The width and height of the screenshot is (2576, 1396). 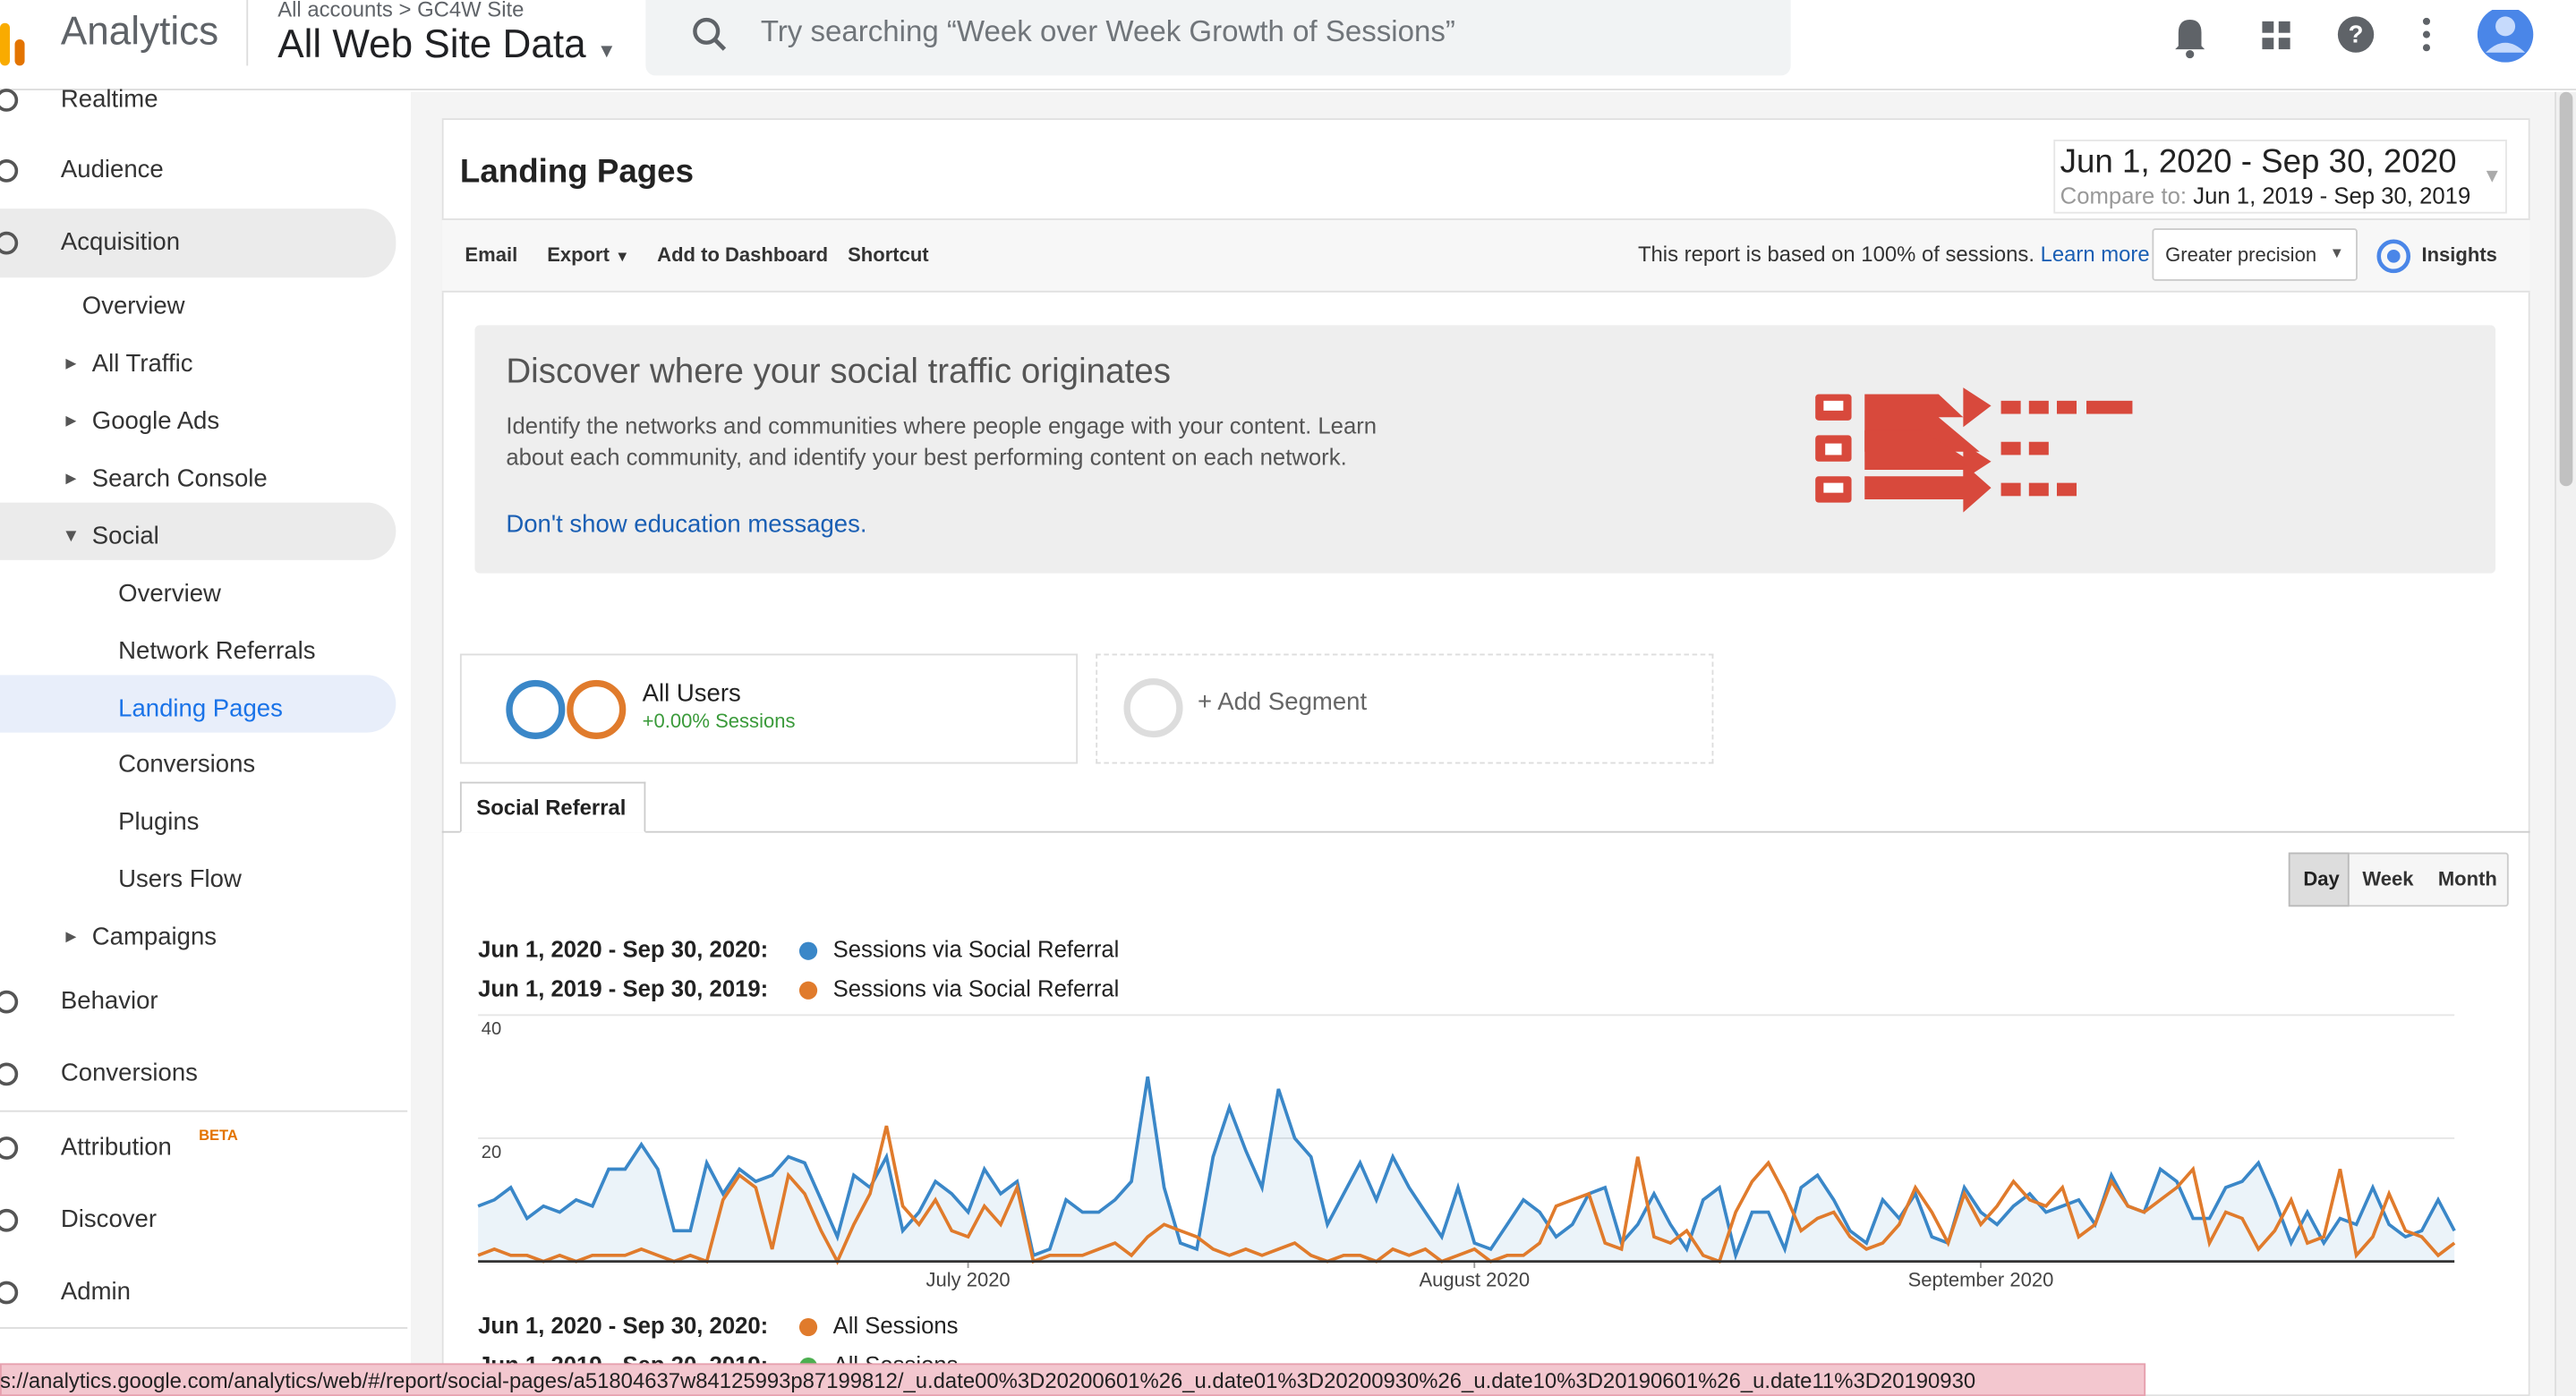 What do you see at coordinates (1981, 1279) in the screenshot?
I see `x-tick-label: September 2020` at bounding box center [1981, 1279].